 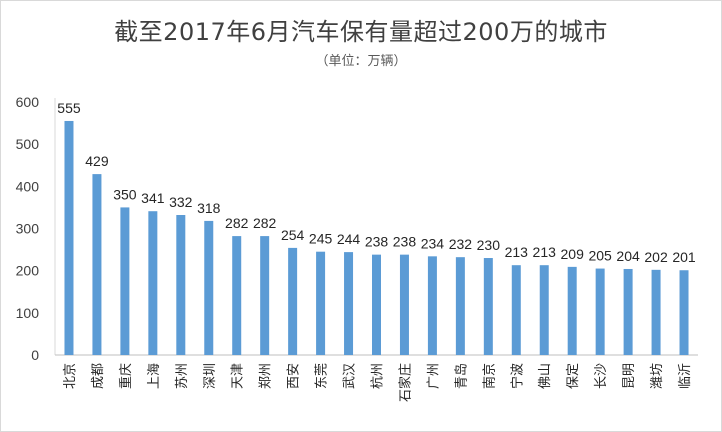 I want to click on y-tick-label: 200, so click(x=28, y=271).